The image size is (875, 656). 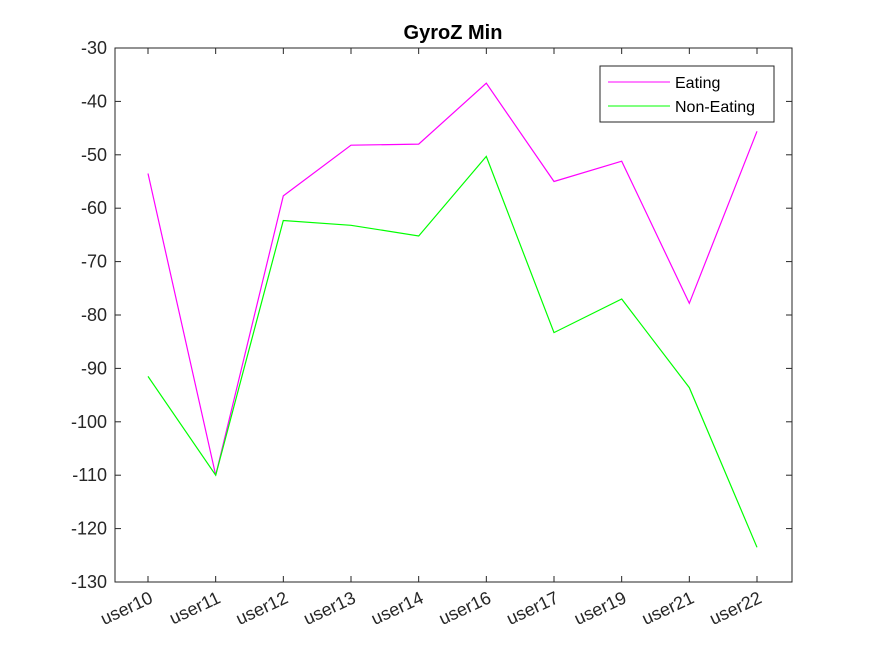 What do you see at coordinates (94, 368) in the screenshot?
I see `y-tick-label: -90` at bounding box center [94, 368].